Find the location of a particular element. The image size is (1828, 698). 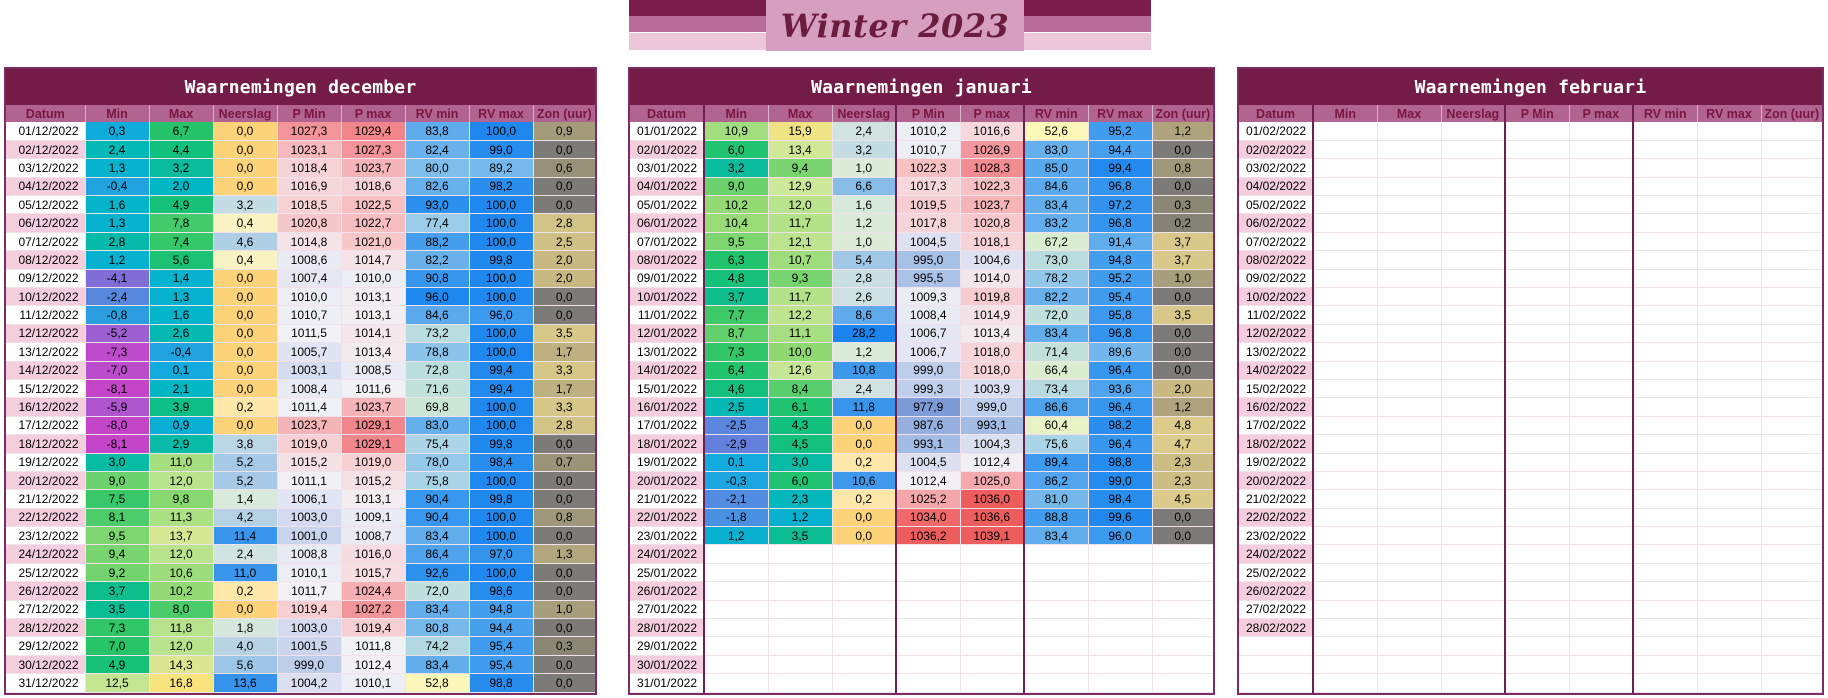

cell-neerslag: 5,4 is located at coordinates (864, 260).